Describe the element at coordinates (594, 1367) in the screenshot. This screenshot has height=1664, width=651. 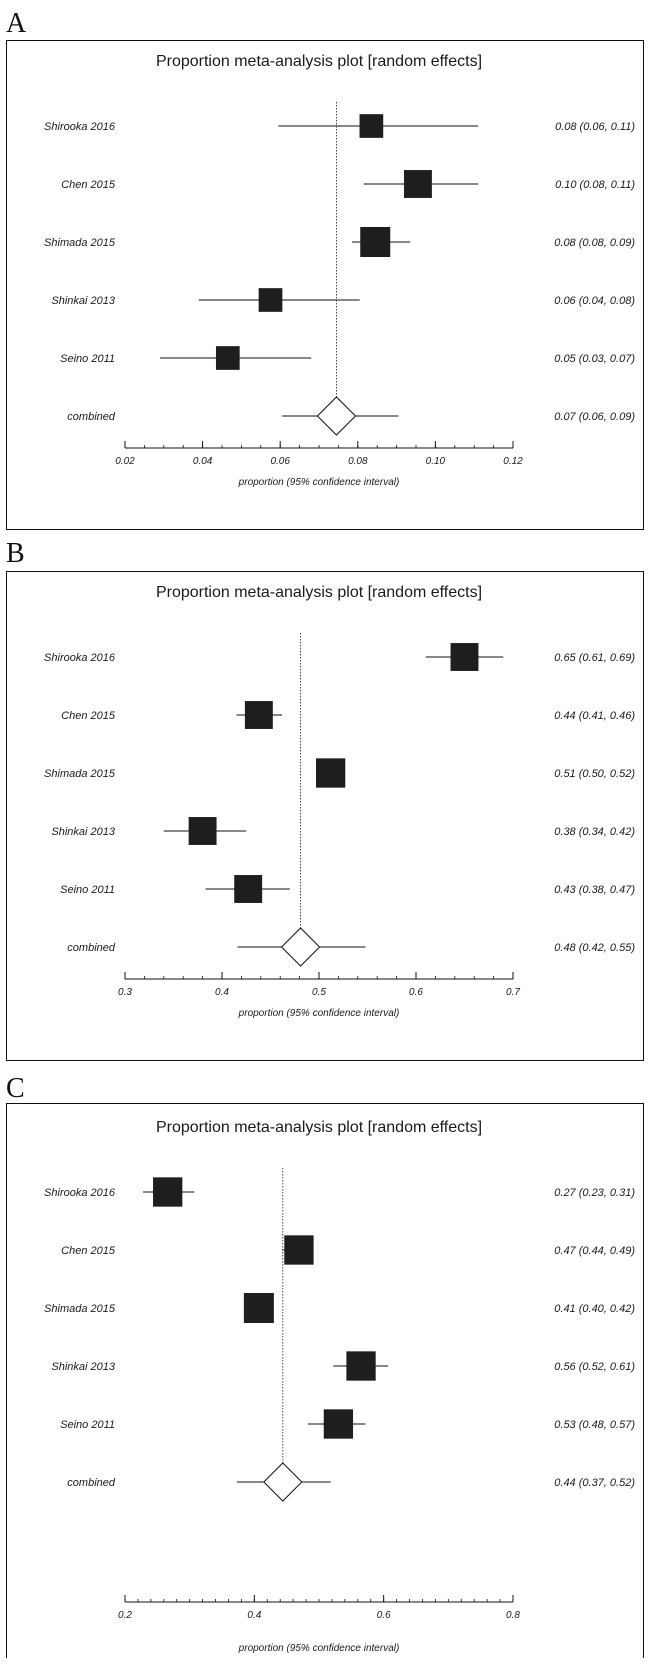
I see `study-ci-text: 0.56 (0.52, 0.61)` at that location.